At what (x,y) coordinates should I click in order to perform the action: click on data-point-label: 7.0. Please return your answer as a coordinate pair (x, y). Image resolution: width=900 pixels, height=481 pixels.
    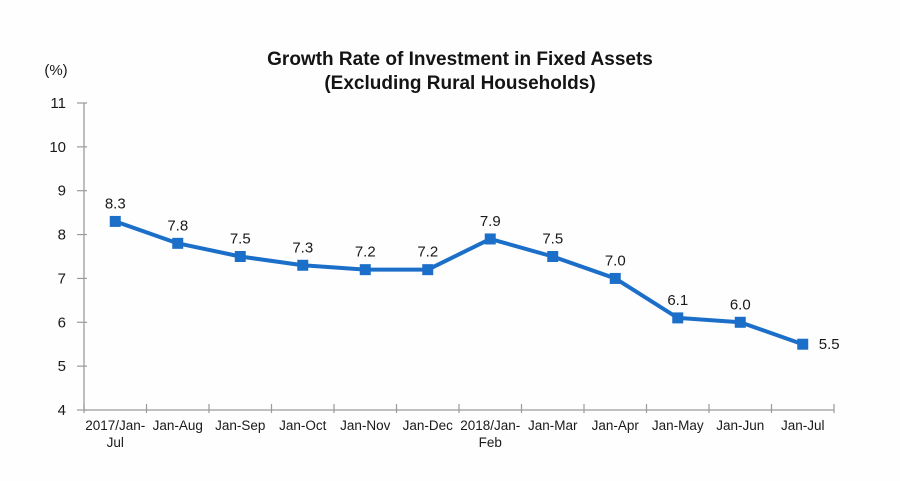
    Looking at the image, I should click on (615, 260).